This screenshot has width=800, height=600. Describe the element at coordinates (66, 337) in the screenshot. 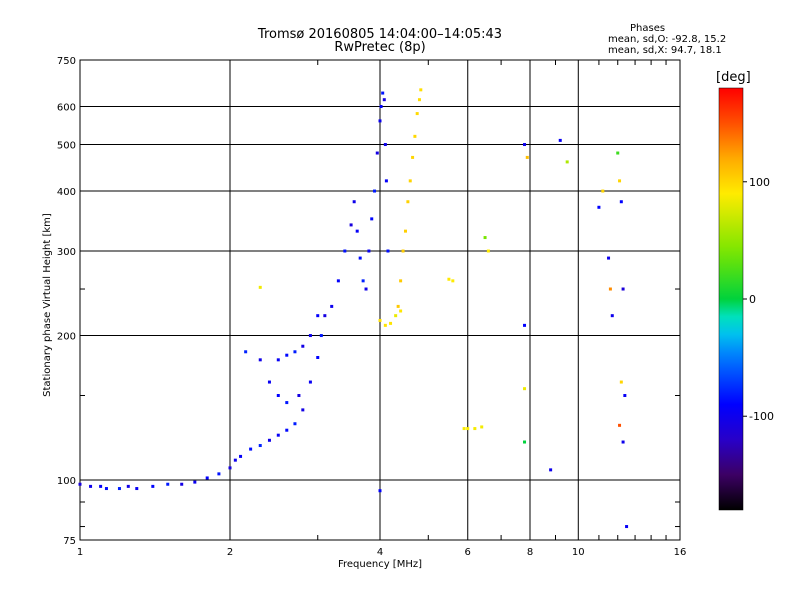

I see `y-tick-label: 200` at that location.